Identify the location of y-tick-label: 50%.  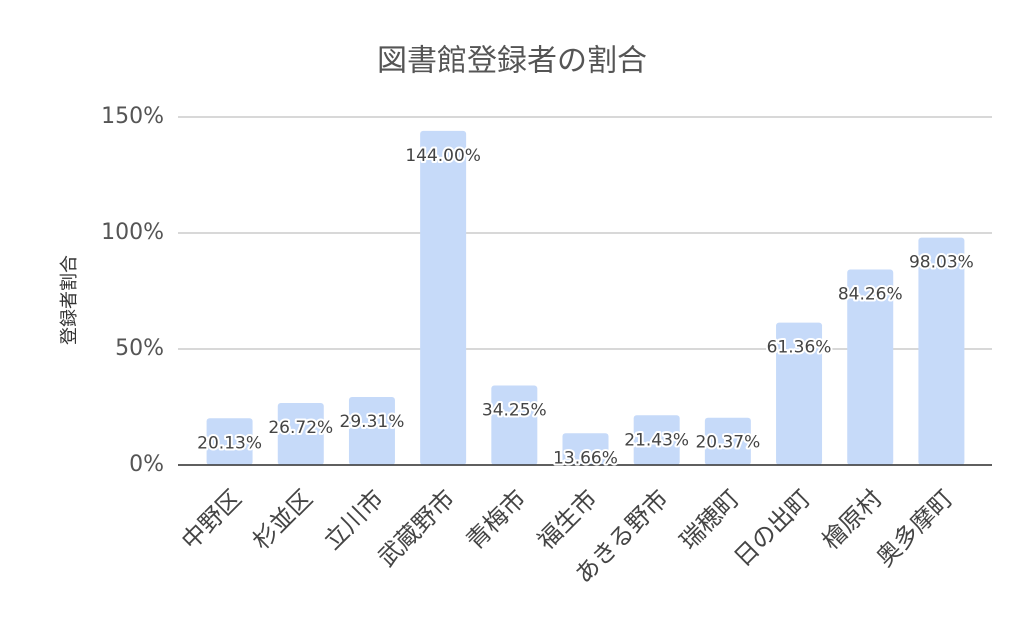
(139, 348).